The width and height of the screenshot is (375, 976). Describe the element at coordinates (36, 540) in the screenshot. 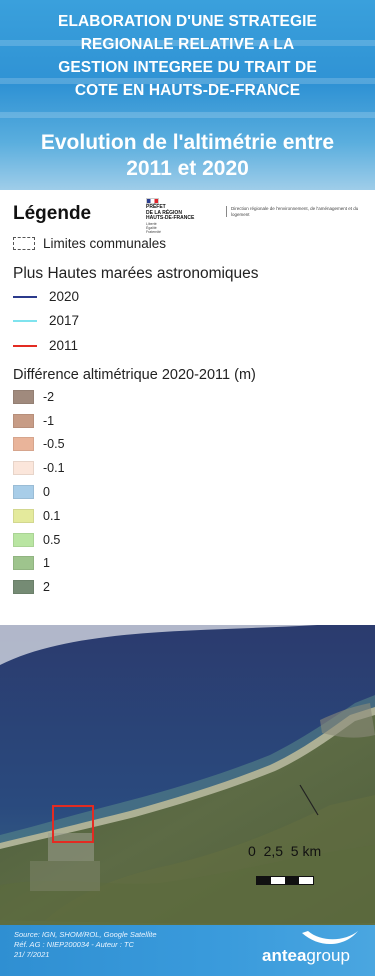

I see `legend-item-diff: 0.5` at that location.